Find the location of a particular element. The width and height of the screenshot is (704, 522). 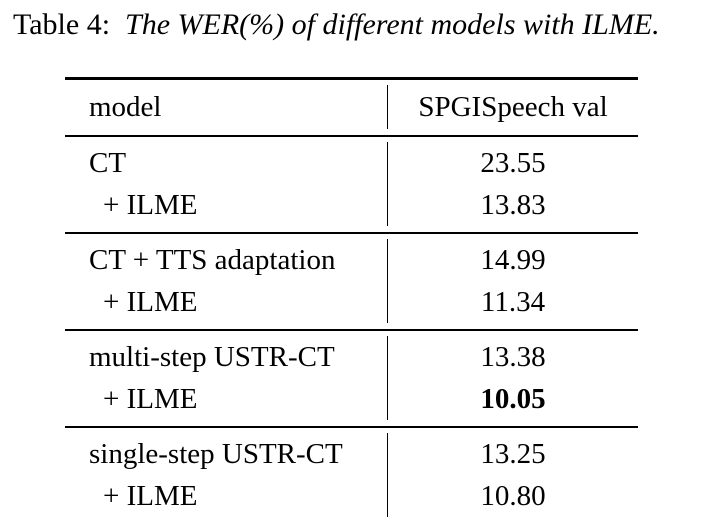

table-row: CT + TTS adaptation 14.99 is located at coordinates (351, 260).